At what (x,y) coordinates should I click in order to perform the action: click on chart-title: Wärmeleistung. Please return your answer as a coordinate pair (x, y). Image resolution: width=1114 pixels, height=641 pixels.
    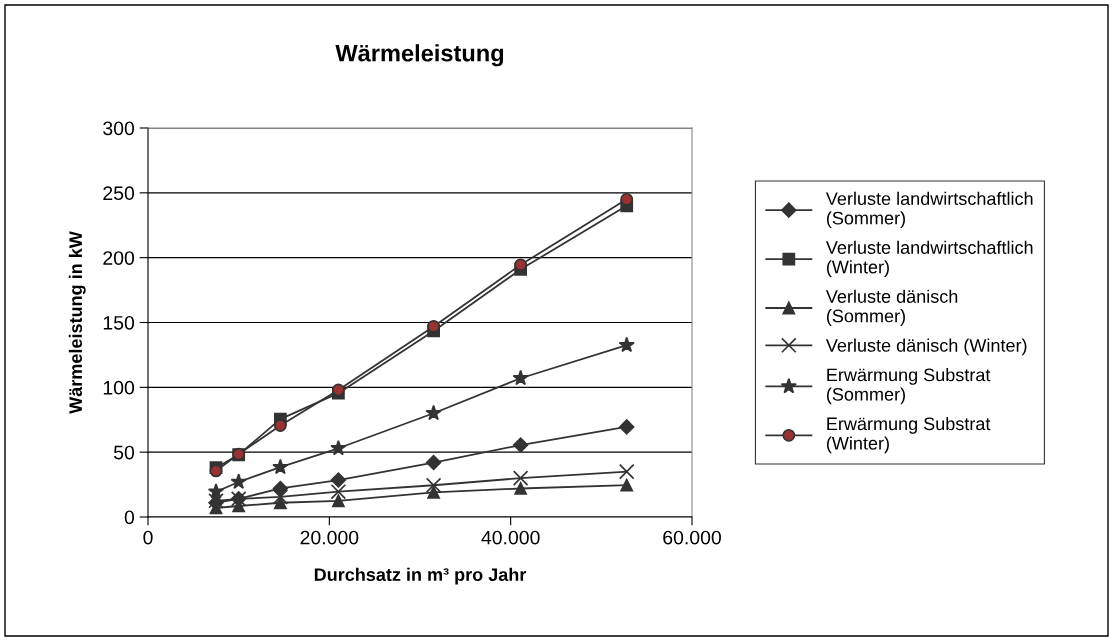
    Looking at the image, I should click on (419, 55).